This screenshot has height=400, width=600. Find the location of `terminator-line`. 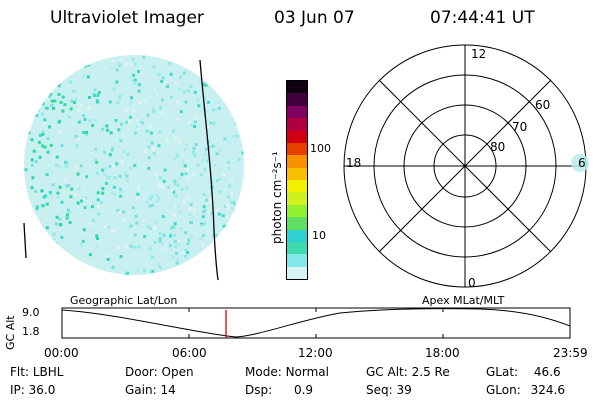

terminator-line is located at coordinates (209, 170).